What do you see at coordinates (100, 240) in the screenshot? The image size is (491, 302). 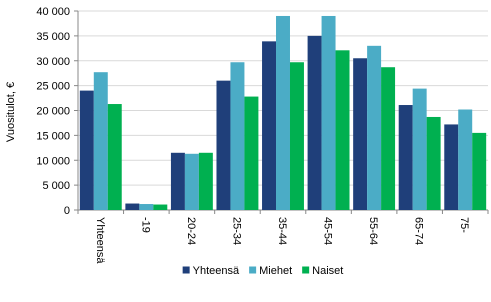 I see `x-tick-label: Yhteensä` at bounding box center [100, 240].